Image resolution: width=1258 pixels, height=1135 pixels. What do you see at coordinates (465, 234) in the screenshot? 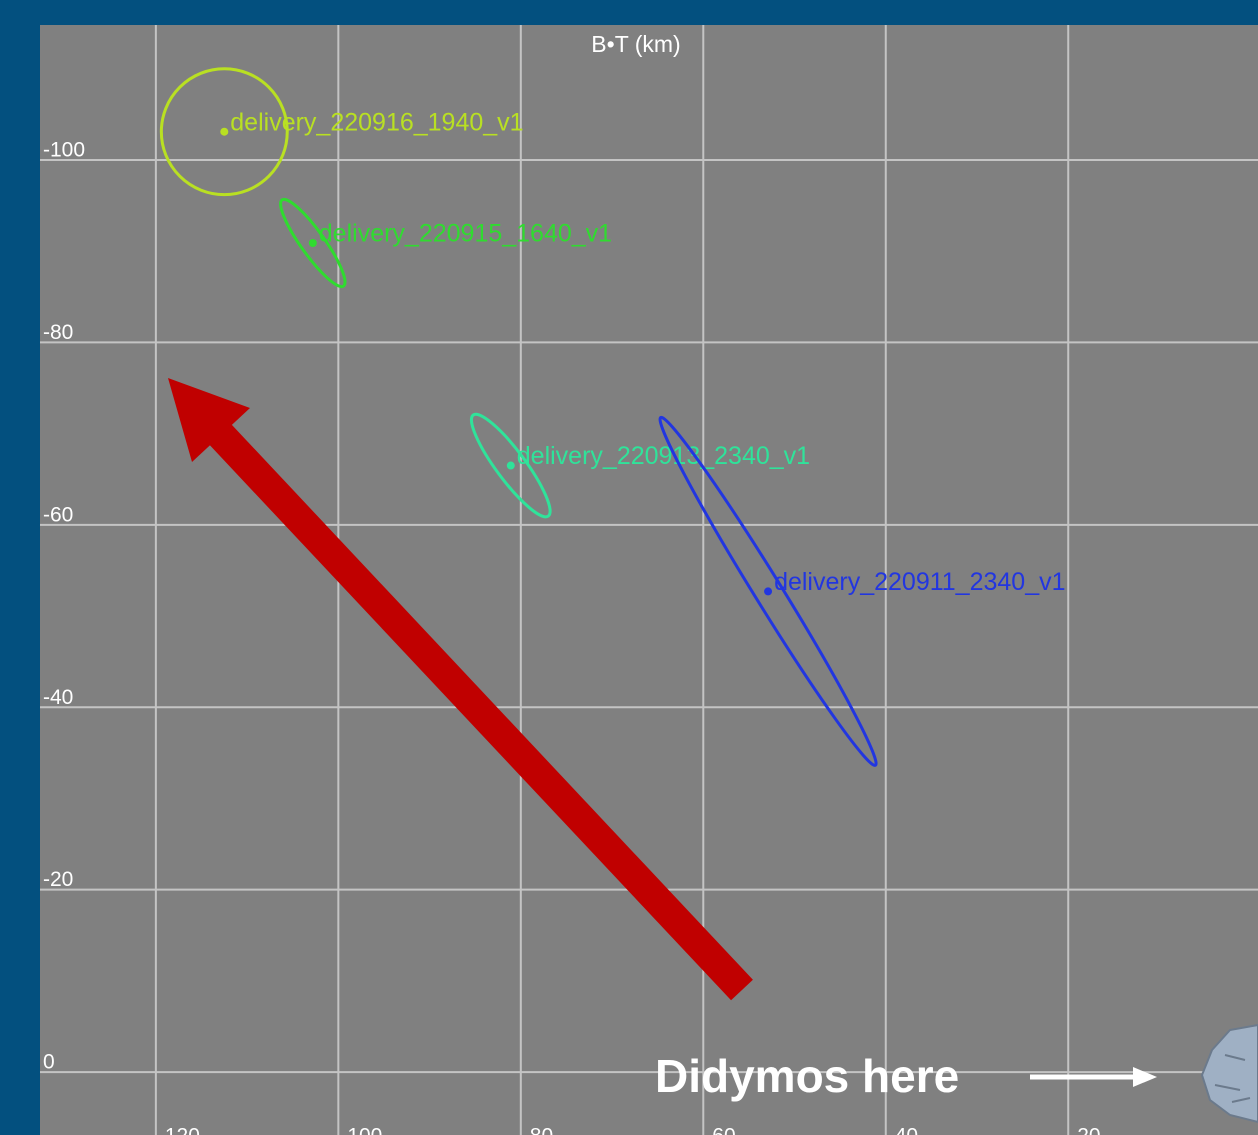
I see `point-label: delivery_220915_1640_v1` at bounding box center [465, 234].